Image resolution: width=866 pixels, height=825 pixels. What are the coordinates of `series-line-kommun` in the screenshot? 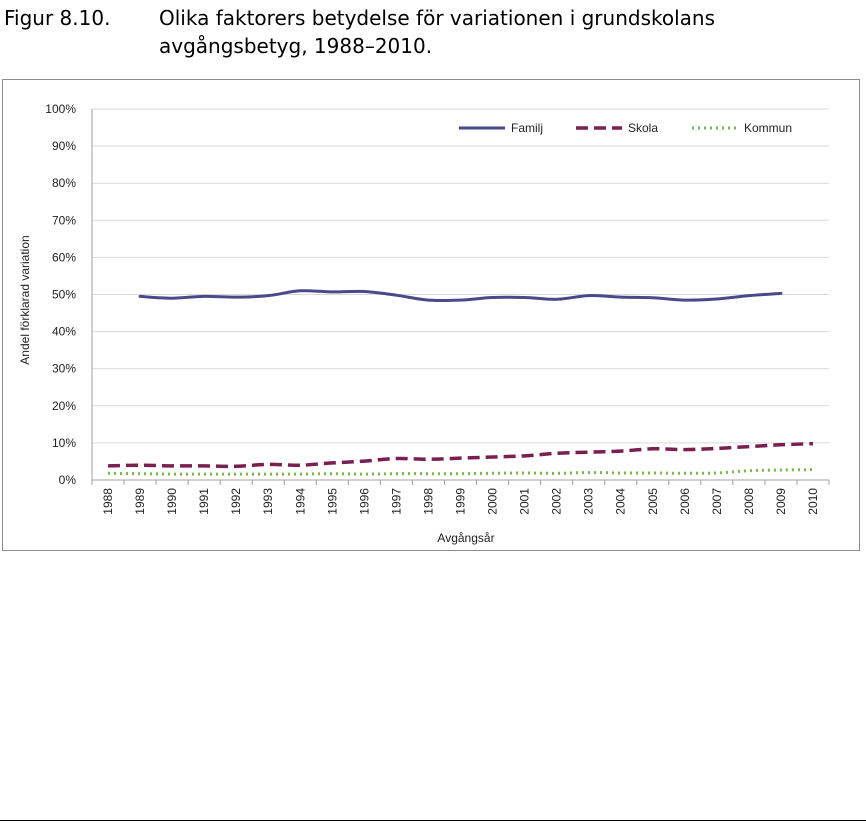 It's located at (460, 472).